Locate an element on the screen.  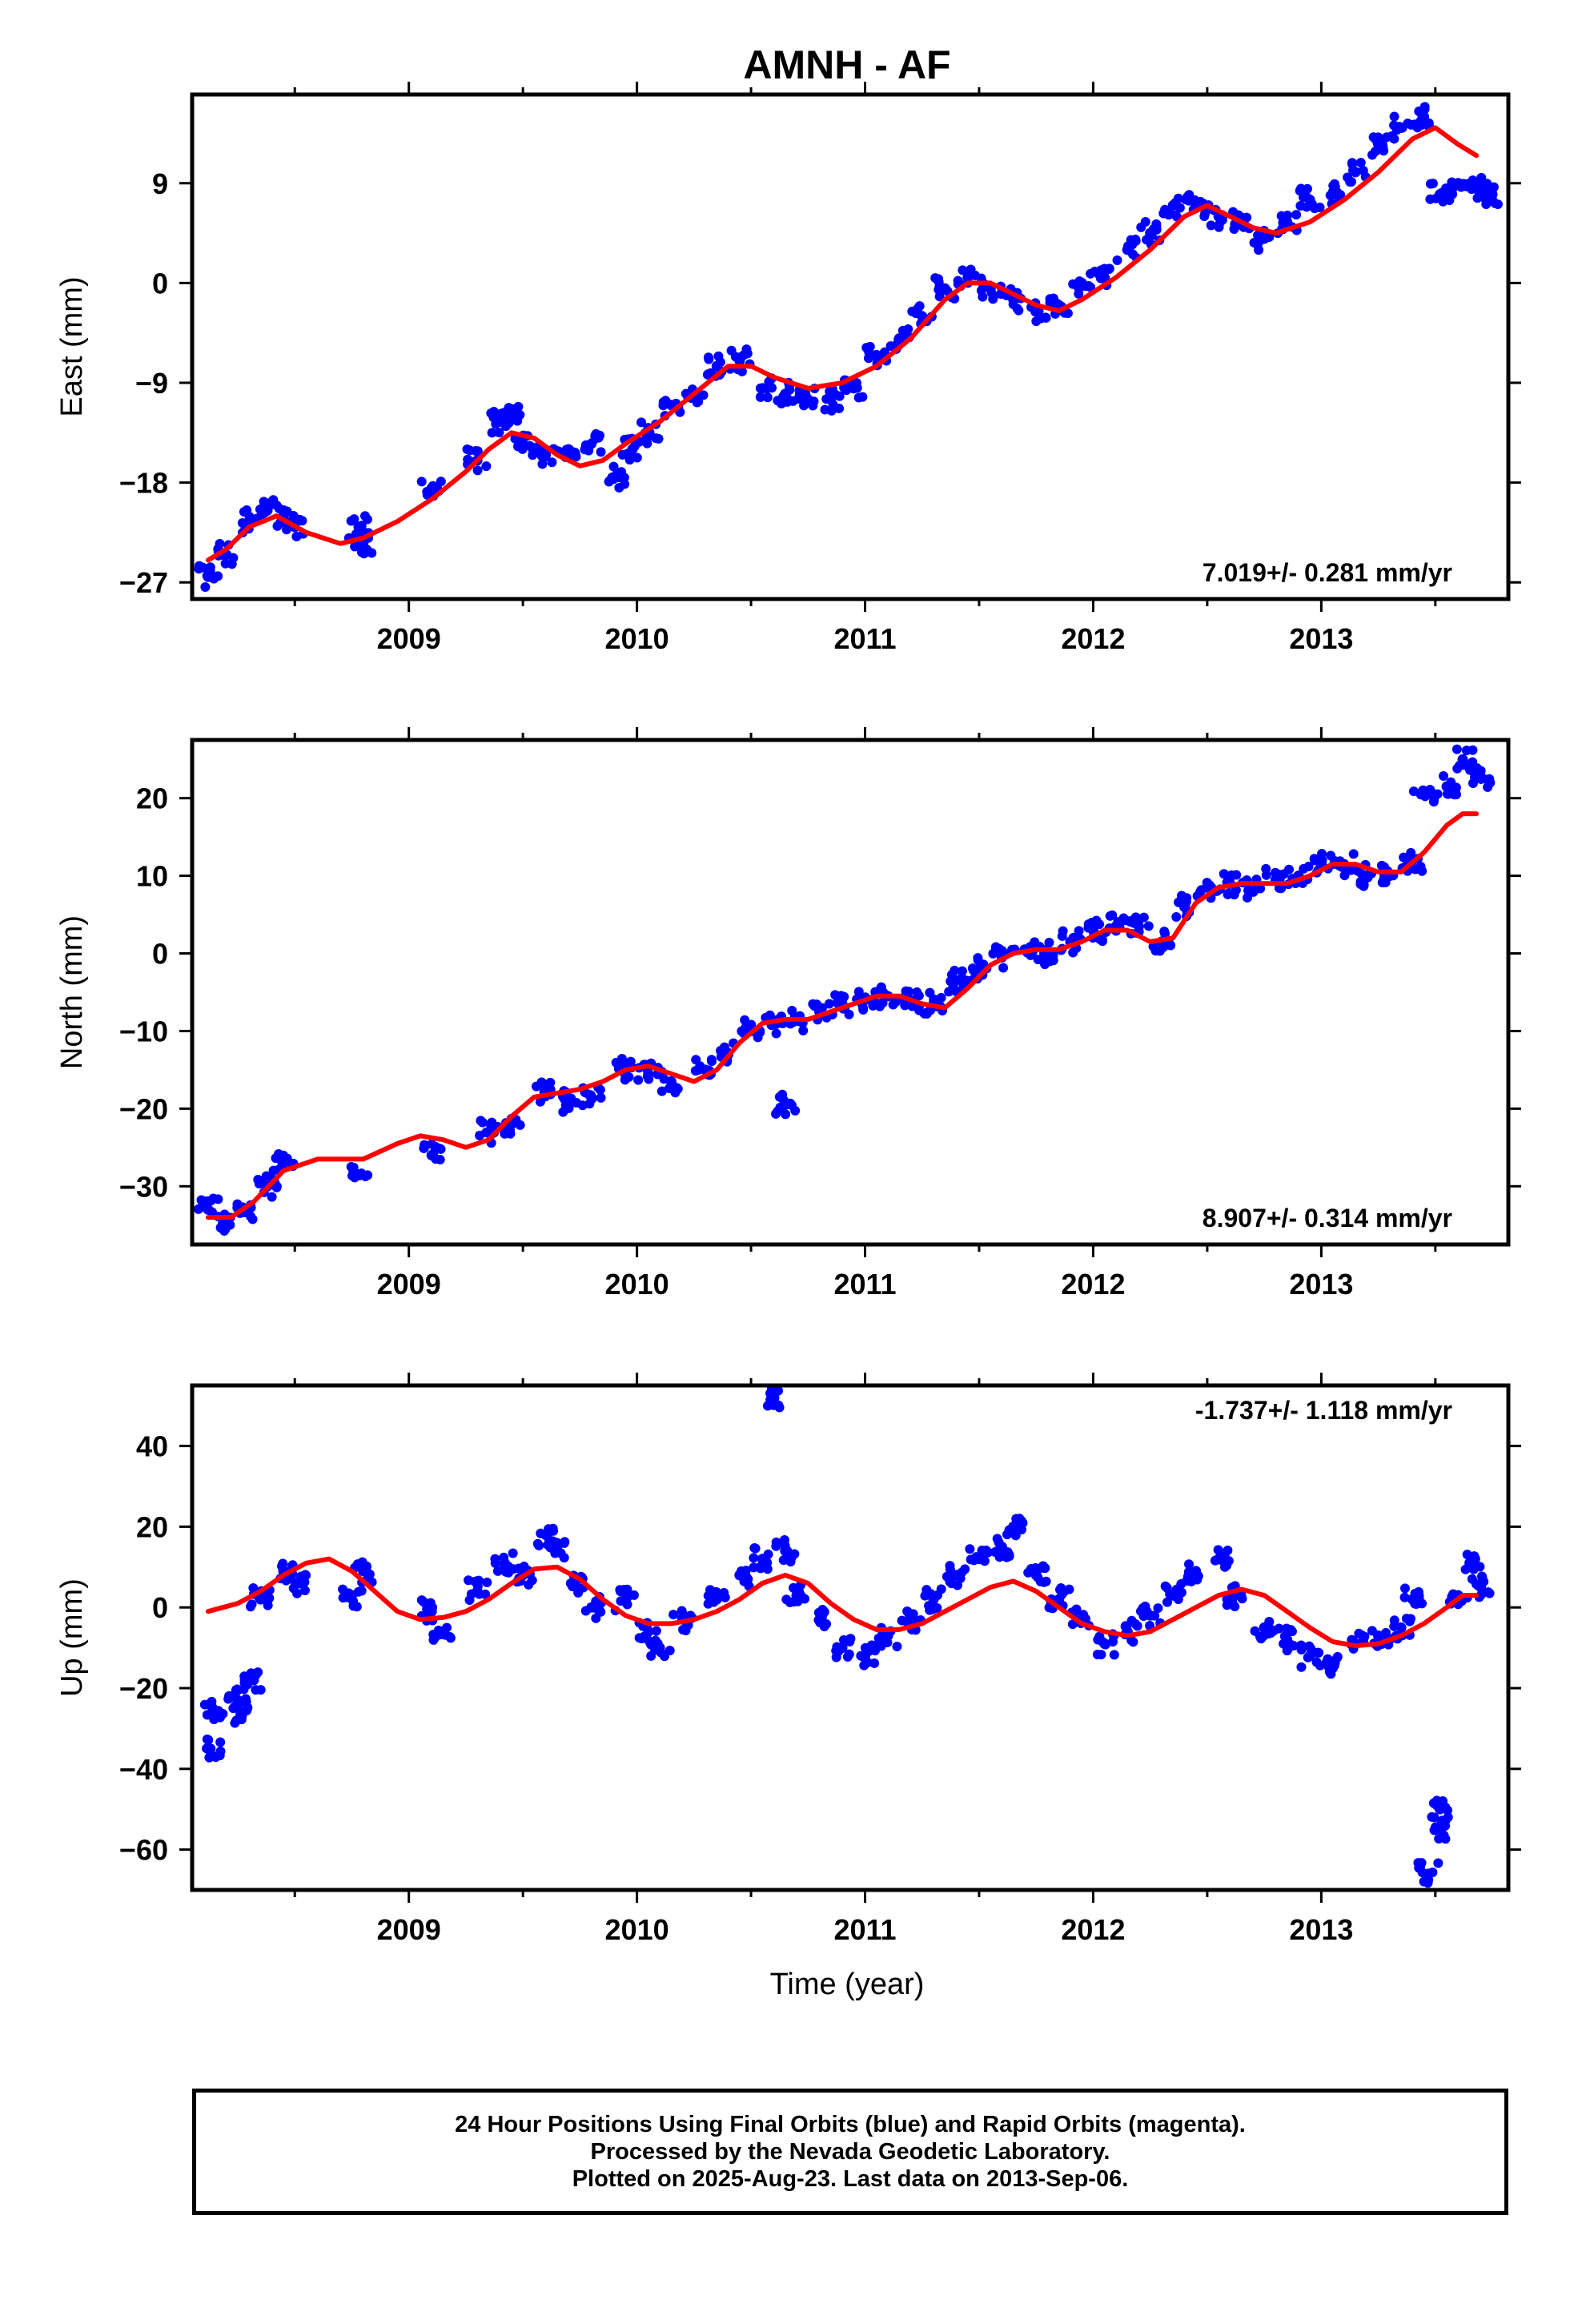
up-y-tick-label: 40 is located at coordinates (152, 1446).